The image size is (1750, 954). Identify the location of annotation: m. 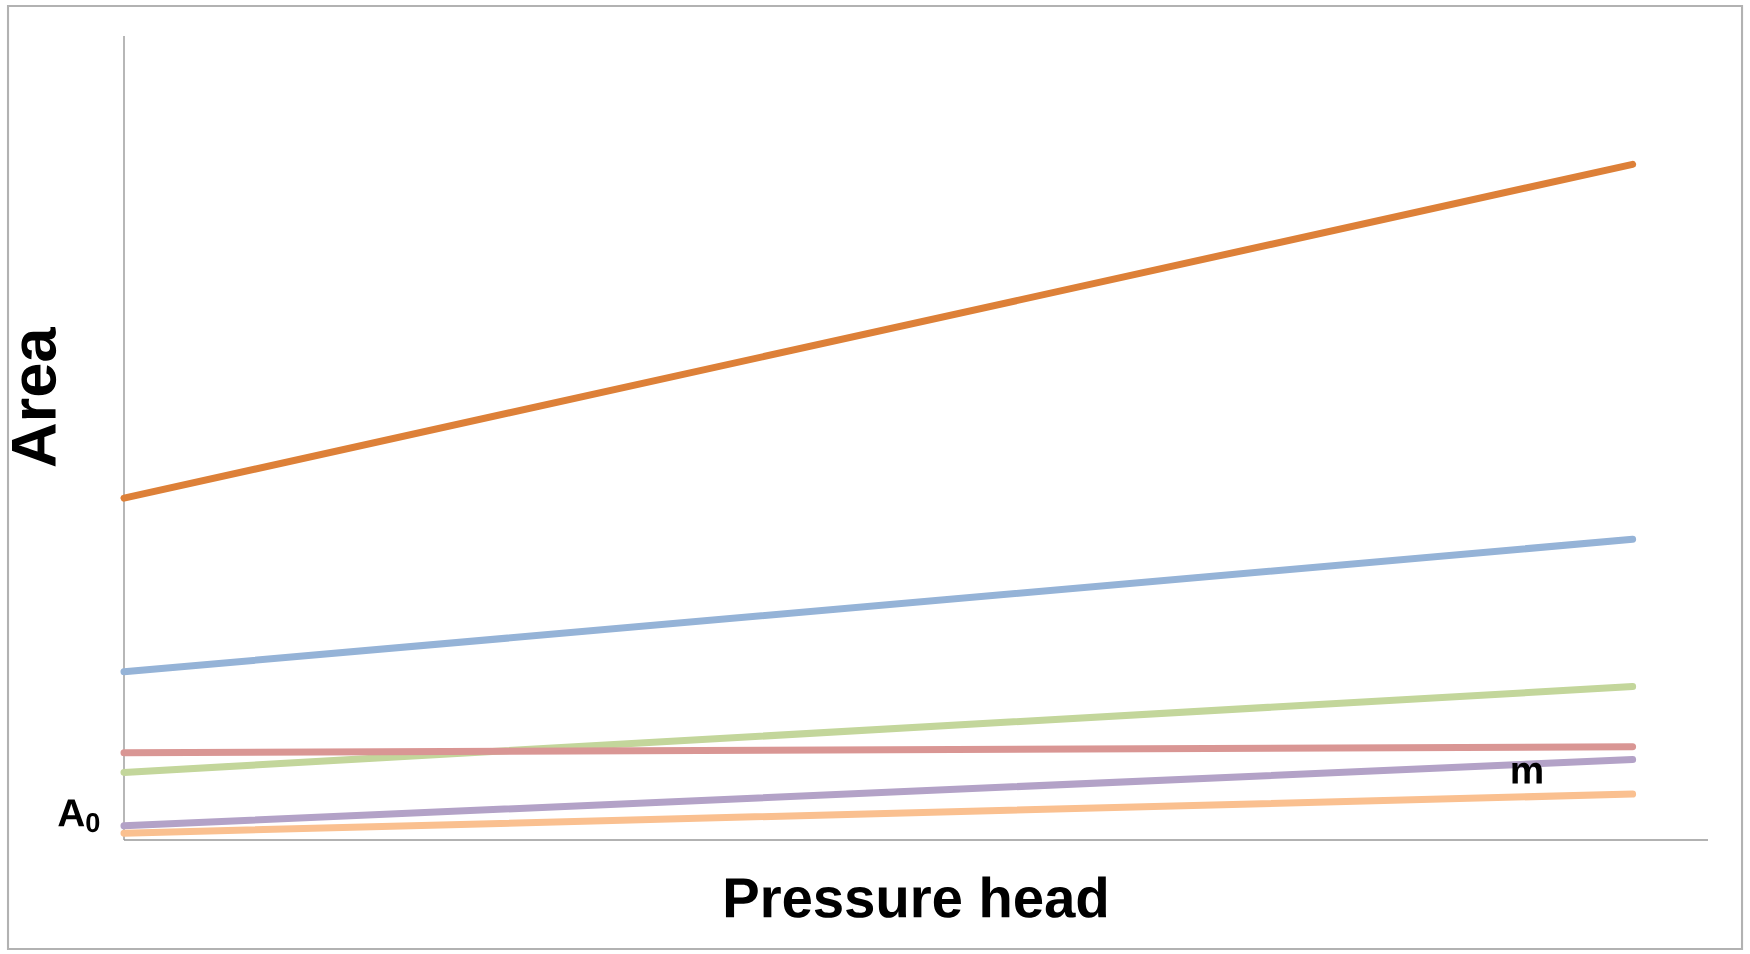
(1527, 773).